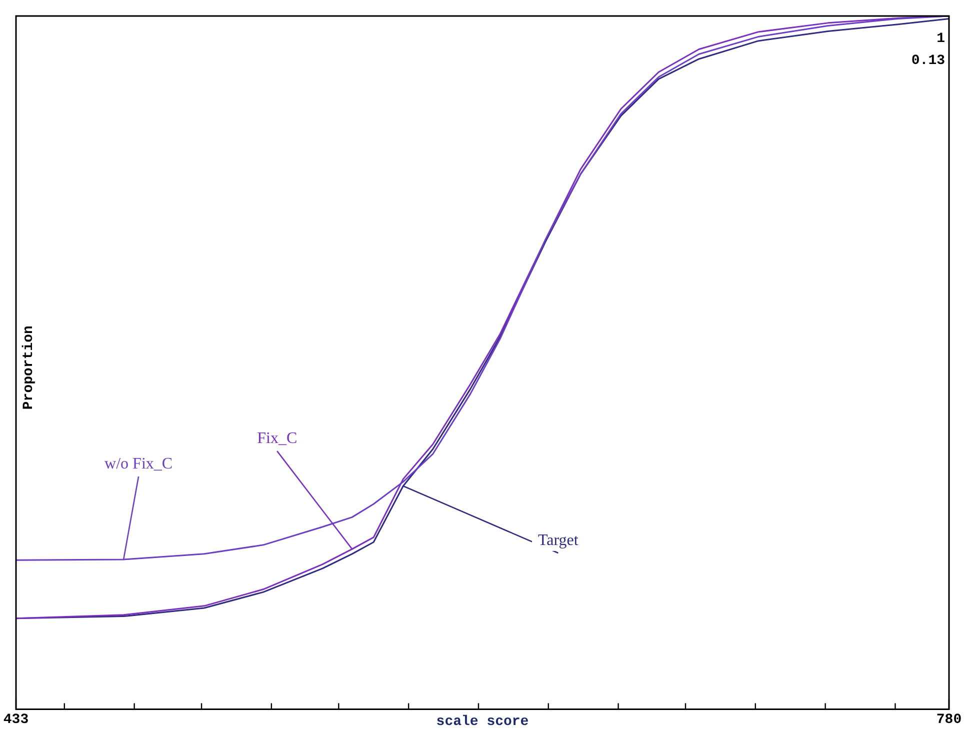 This screenshot has width=965, height=730. I want to click on text: w/o Fix_C, so click(138, 463).